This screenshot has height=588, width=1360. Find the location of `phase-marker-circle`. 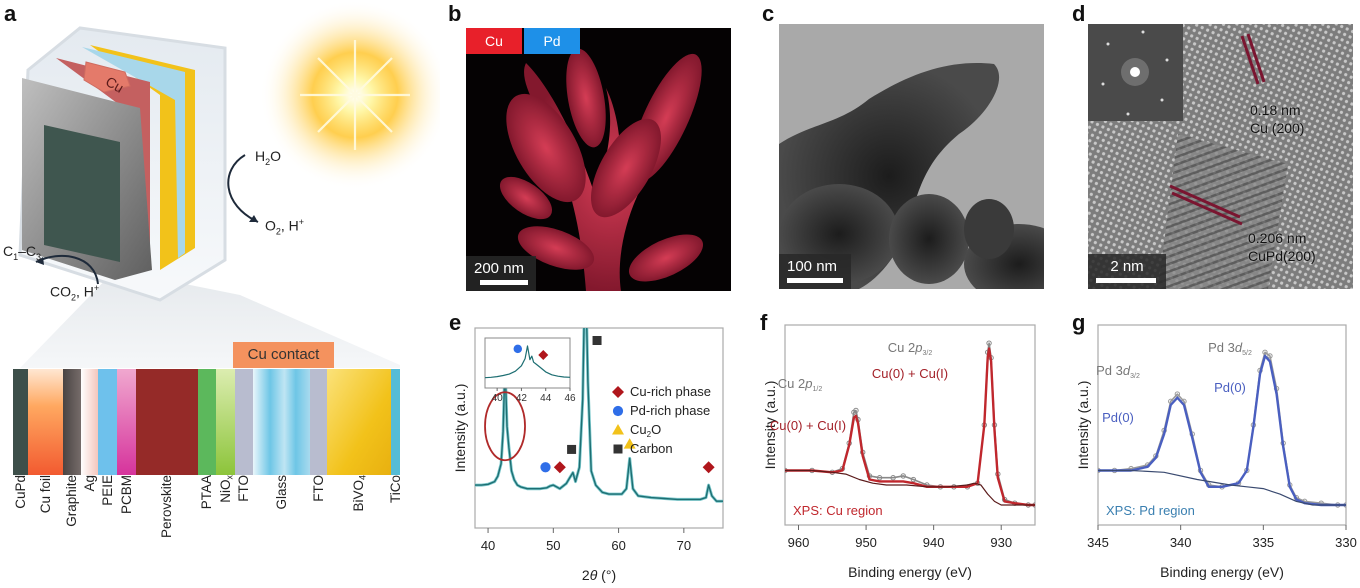

phase-marker-circle is located at coordinates (545, 467).